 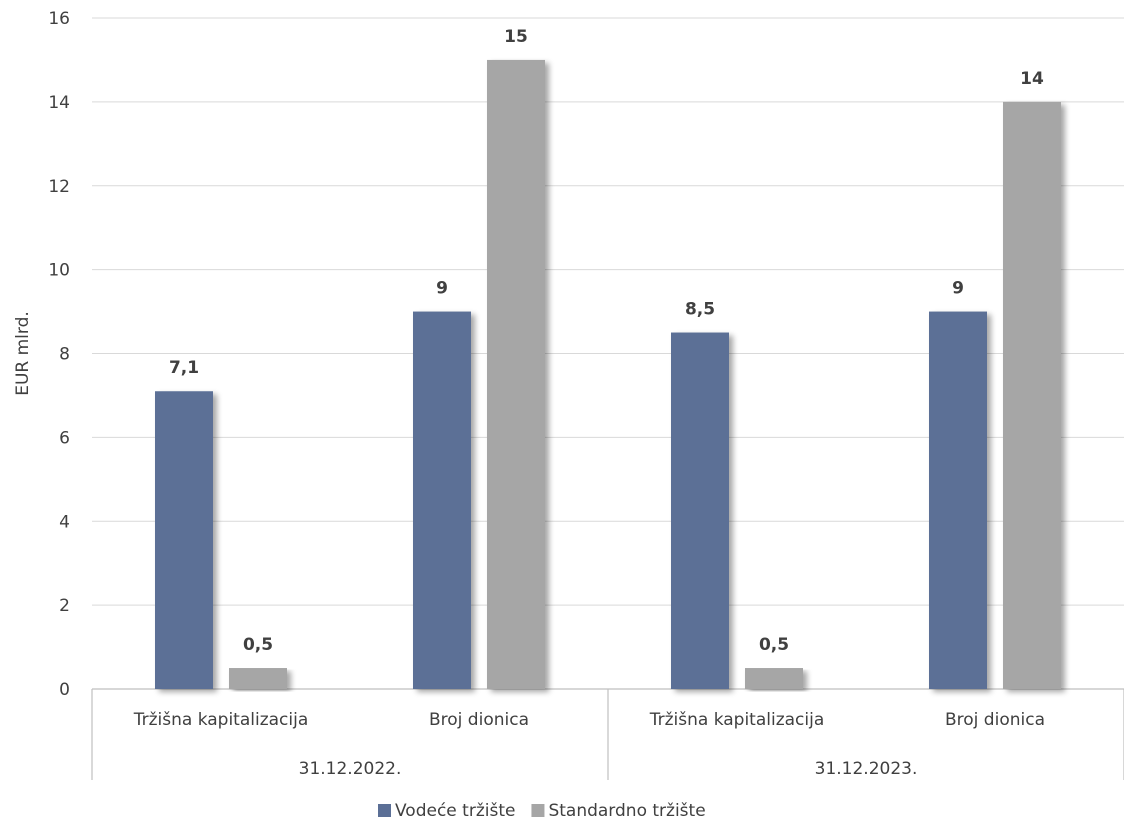 I want to click on legend-label: Standardno tržište, so click(x=626, y=811).